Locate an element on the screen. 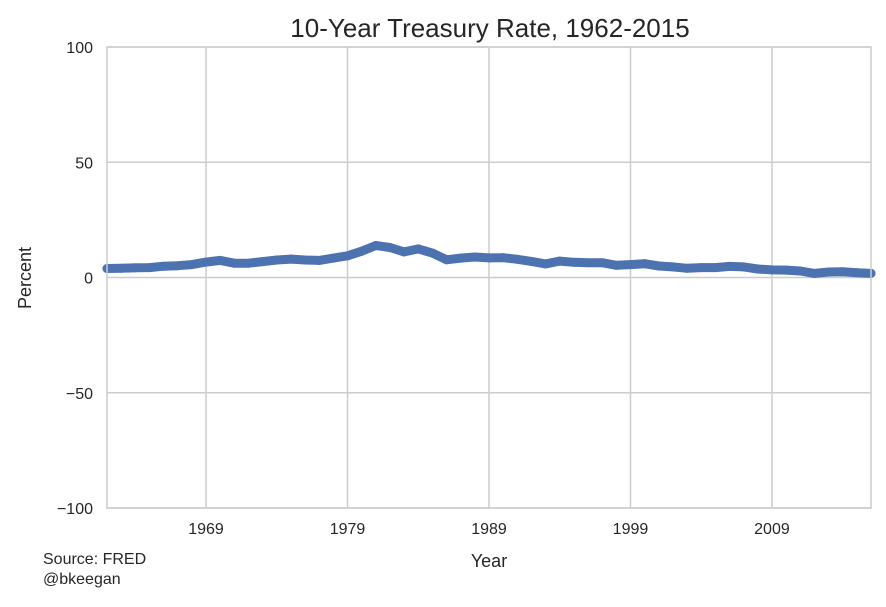 This screenshot has height=607, width=886. author-handle: @bkeegan is located at coordinates (82, 579).